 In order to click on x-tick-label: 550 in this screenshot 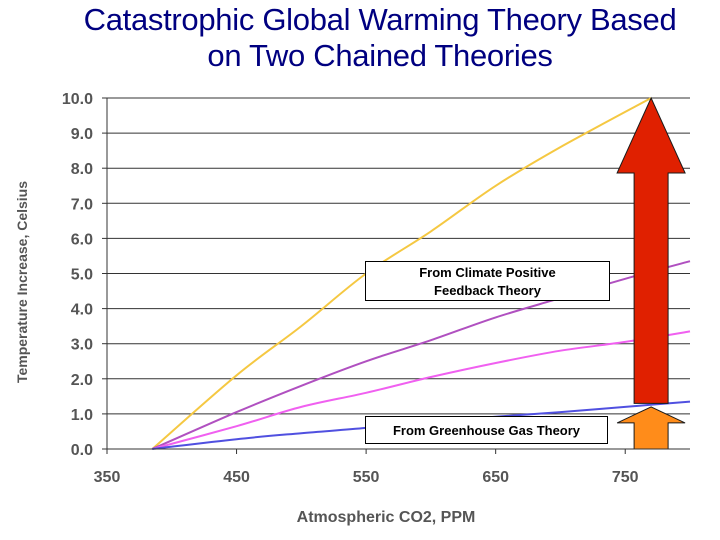, I will do `click(366, 477)`.